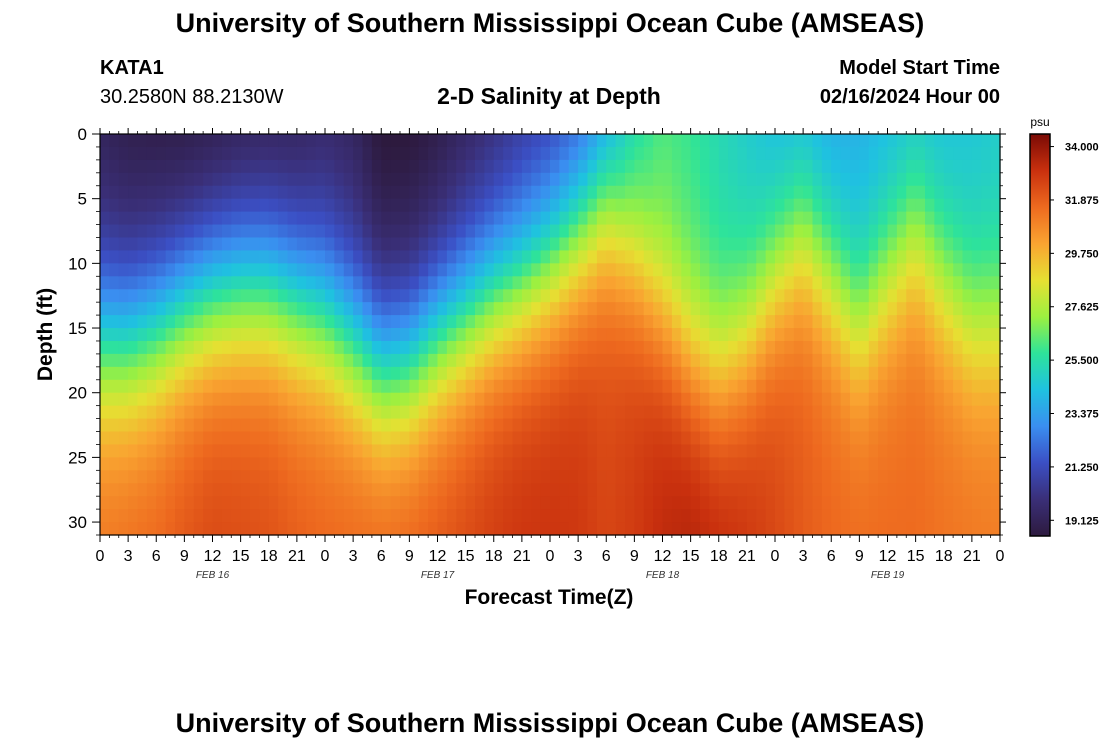 Image resolution: width=1100 pixels, height=750 pixels. What do you see at coordinates (919, 68) in the screenshot?
I see `model-start-label: Model Start Time` at bounding box center [919, 68].